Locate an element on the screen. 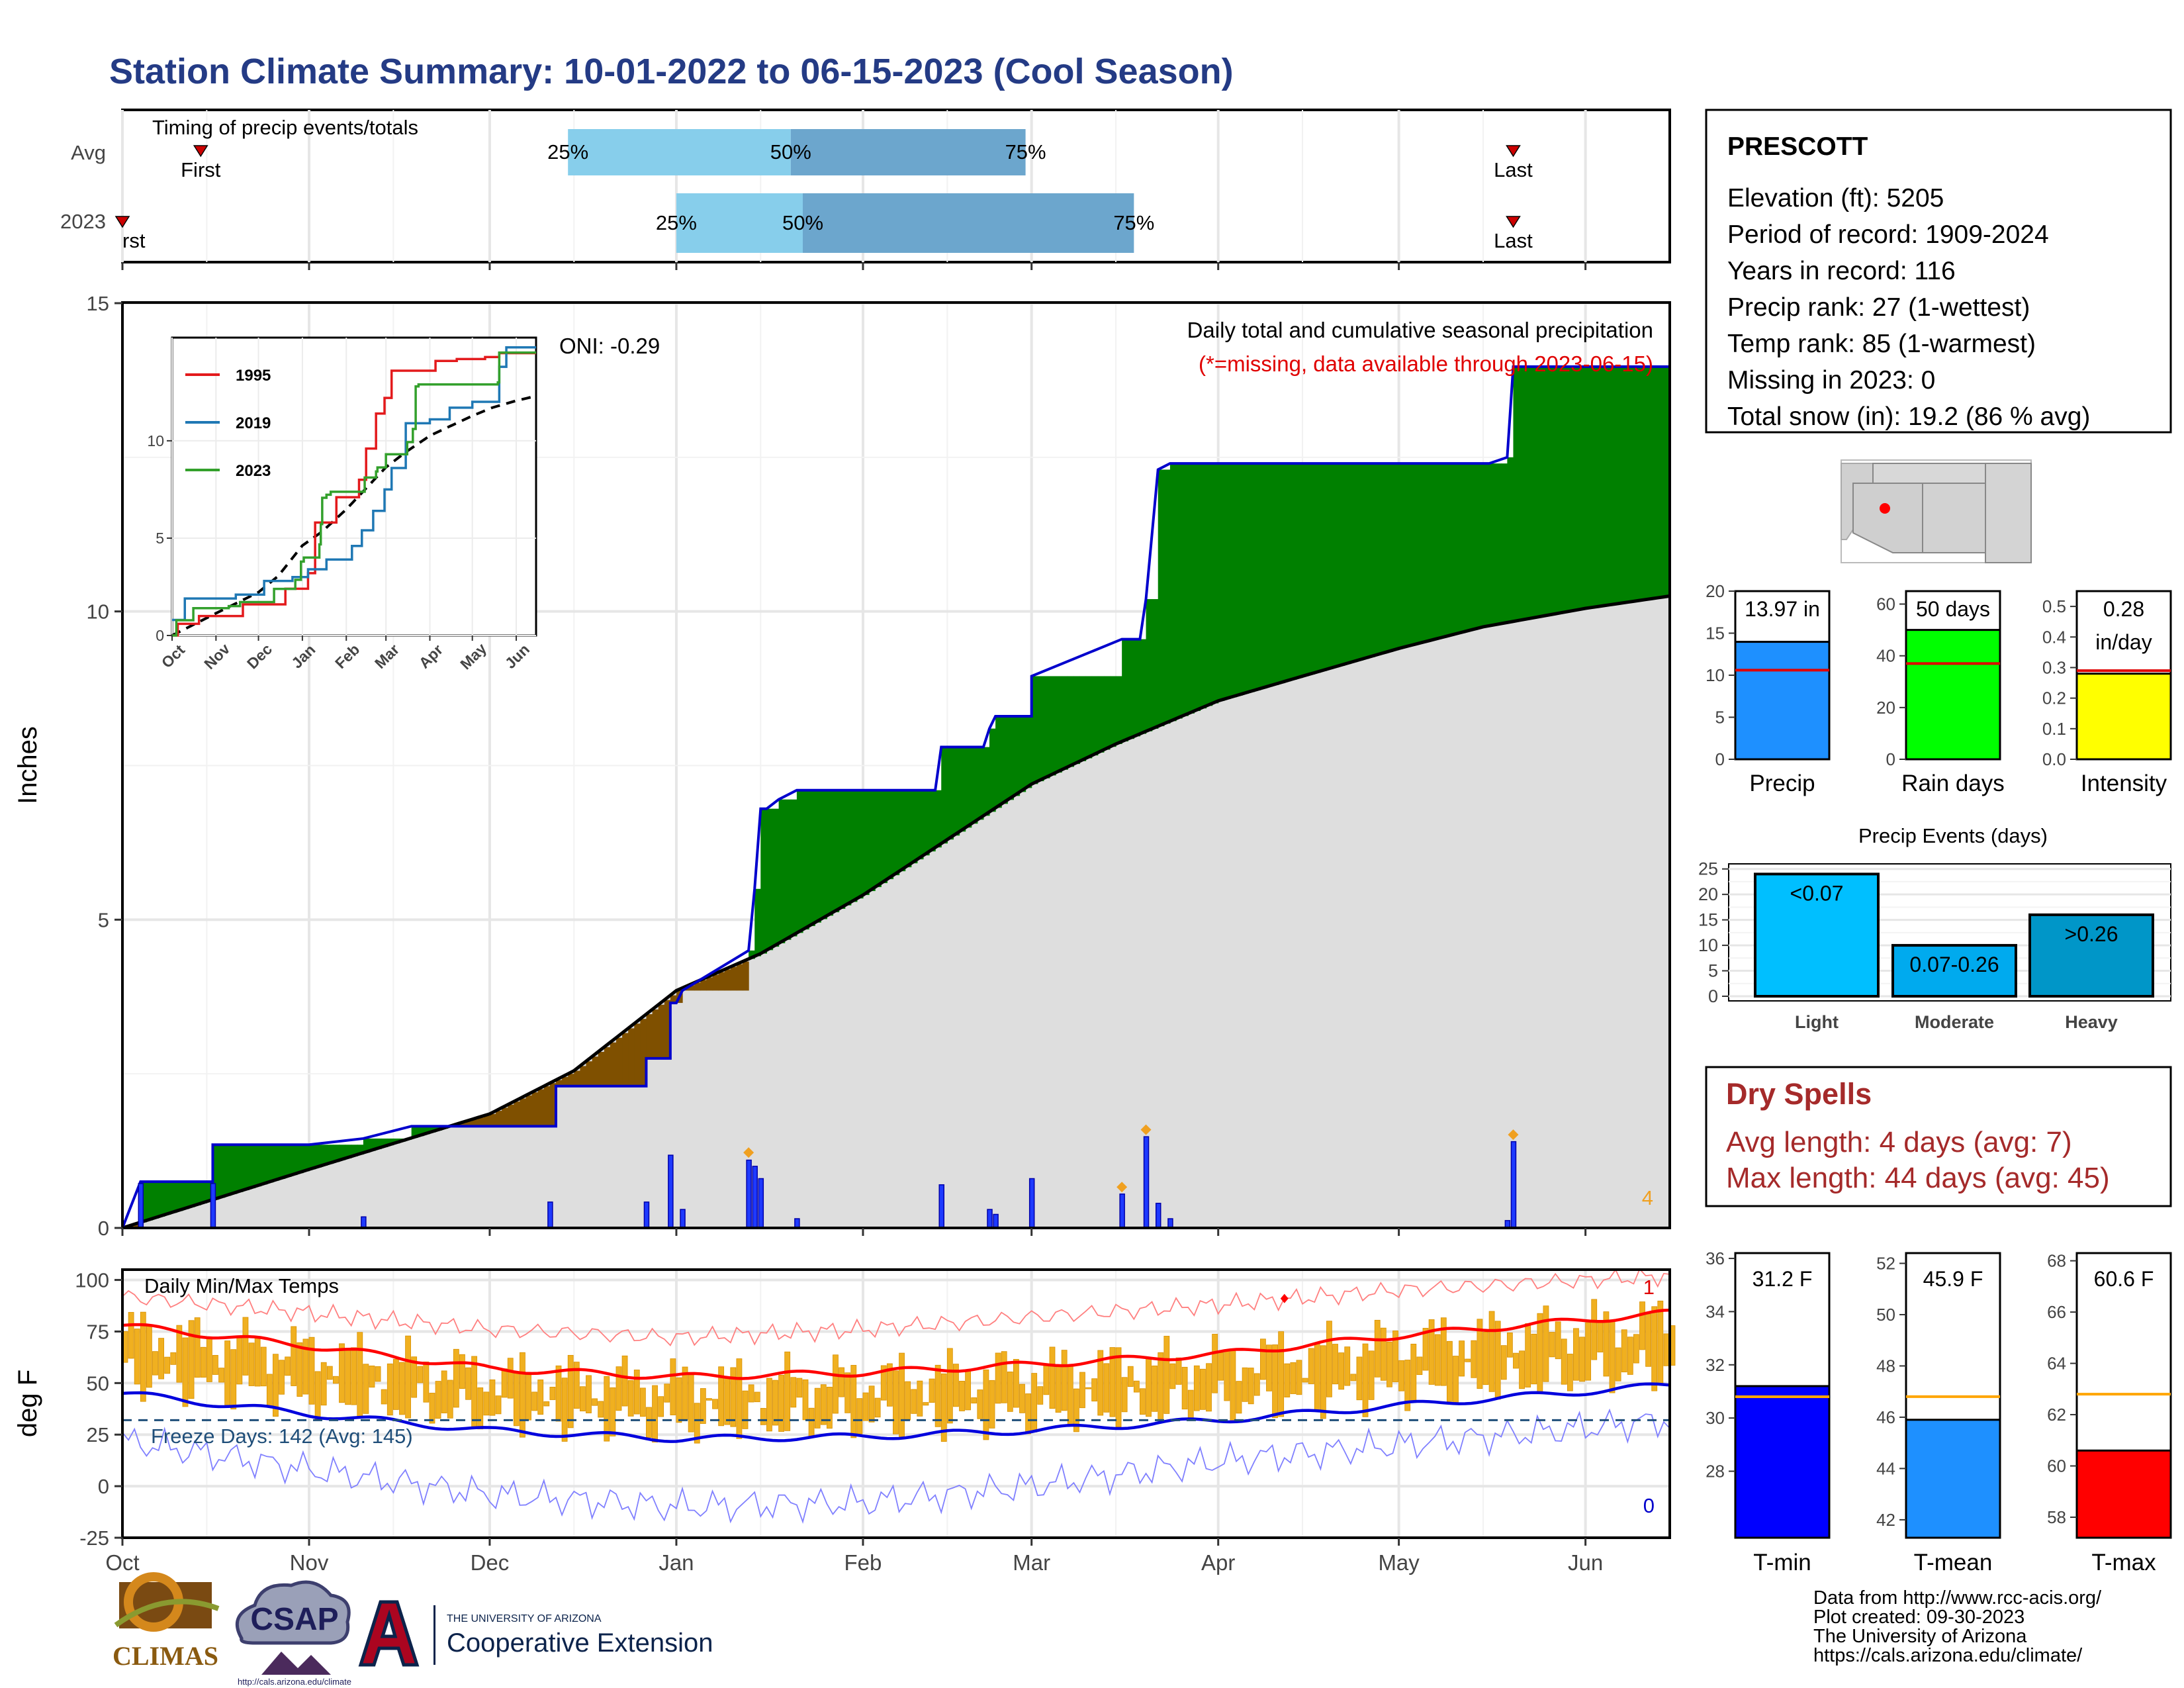 Image resolution: width=2184 pixels, height=1688 pixels. map-newmexico is located at coordinates (1954, 518).